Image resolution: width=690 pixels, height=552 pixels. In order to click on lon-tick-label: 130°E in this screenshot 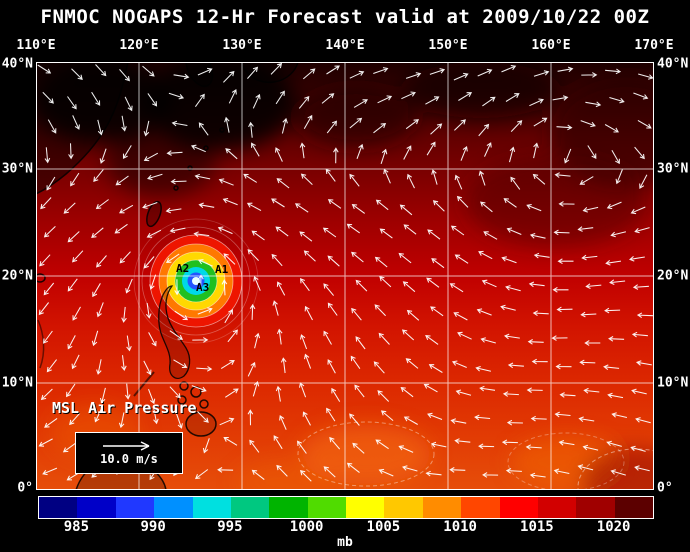, I will do `click(242, 45)`.